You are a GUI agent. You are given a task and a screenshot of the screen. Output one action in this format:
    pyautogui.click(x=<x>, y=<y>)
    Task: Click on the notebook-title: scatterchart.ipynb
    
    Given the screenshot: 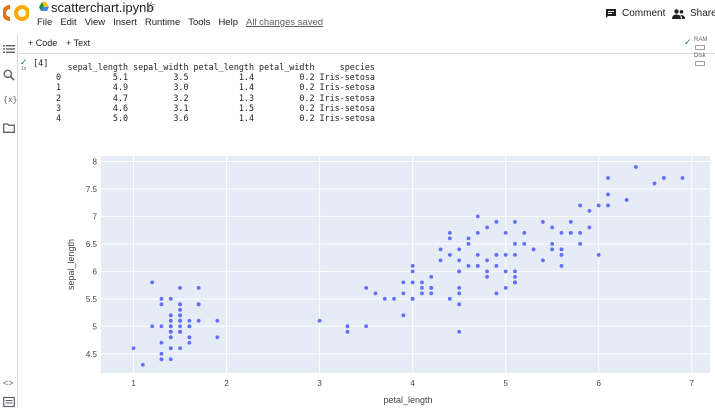 What is the action you would take?
    pyautogui.click(x=102, y=7)
    